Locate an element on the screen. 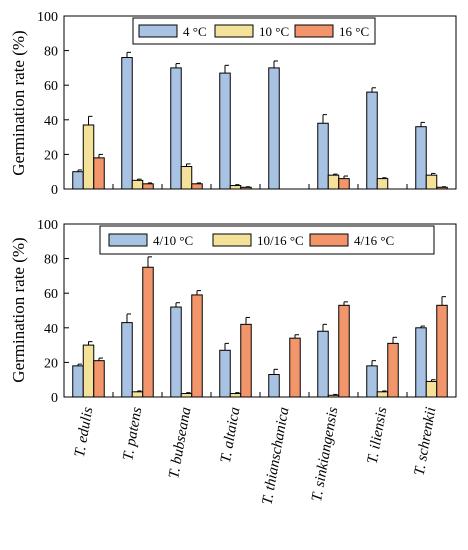  legend: 4 °C 10 °C 16 °C is located at coordinates (254, 31).